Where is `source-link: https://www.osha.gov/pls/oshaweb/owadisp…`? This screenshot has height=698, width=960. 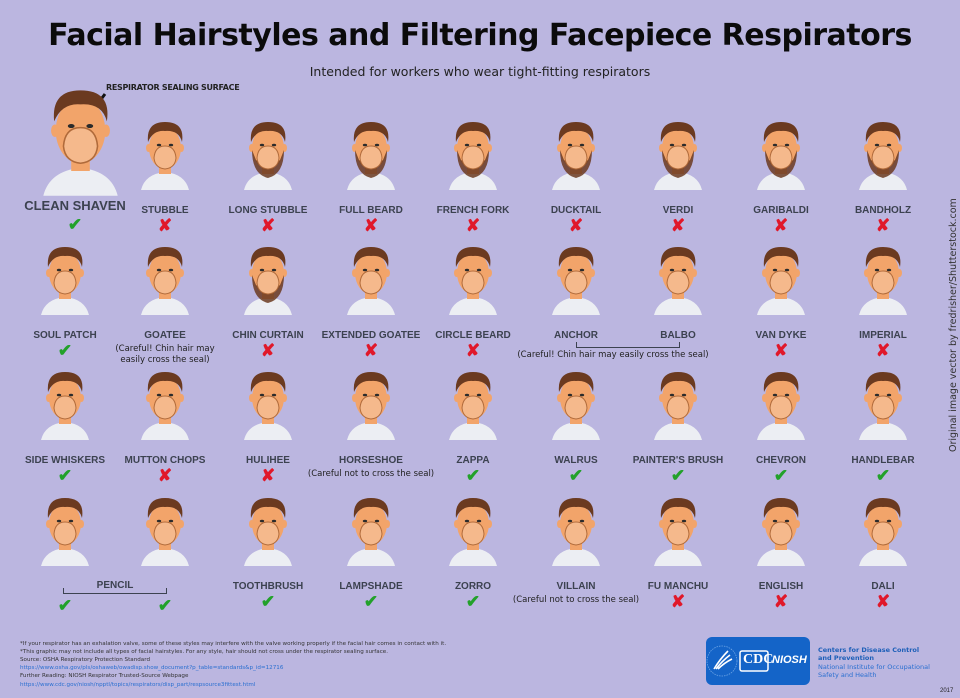 source-link: https://www.osha.gov/pls/oshaweb/owadisp… is located at coordinates (152, 668).